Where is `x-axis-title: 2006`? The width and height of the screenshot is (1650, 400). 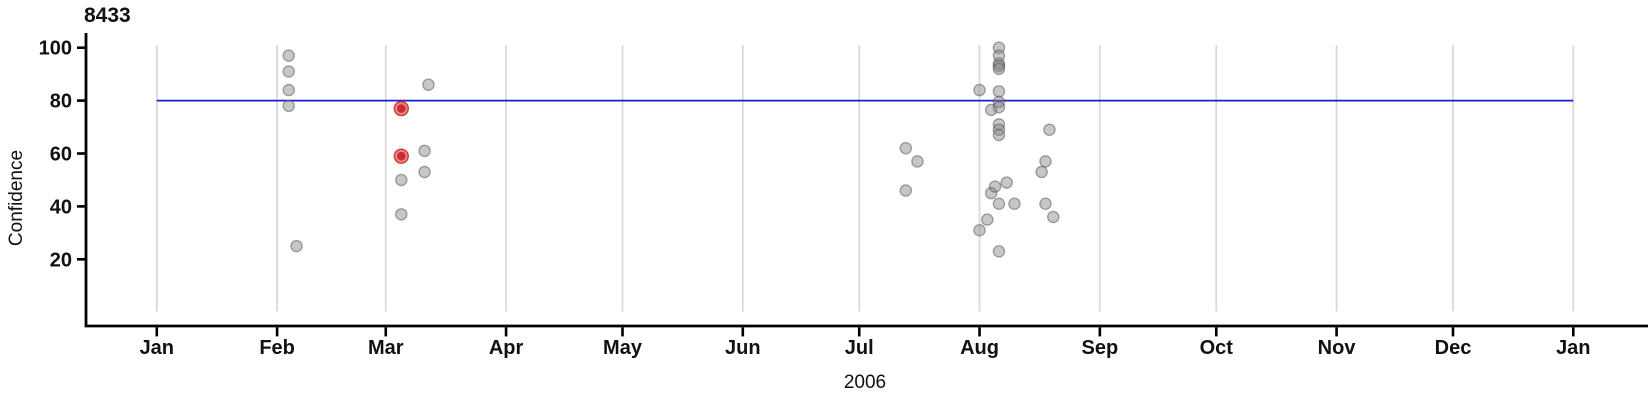
x-axis-title: 2006 is located at coordinates (865, 382).